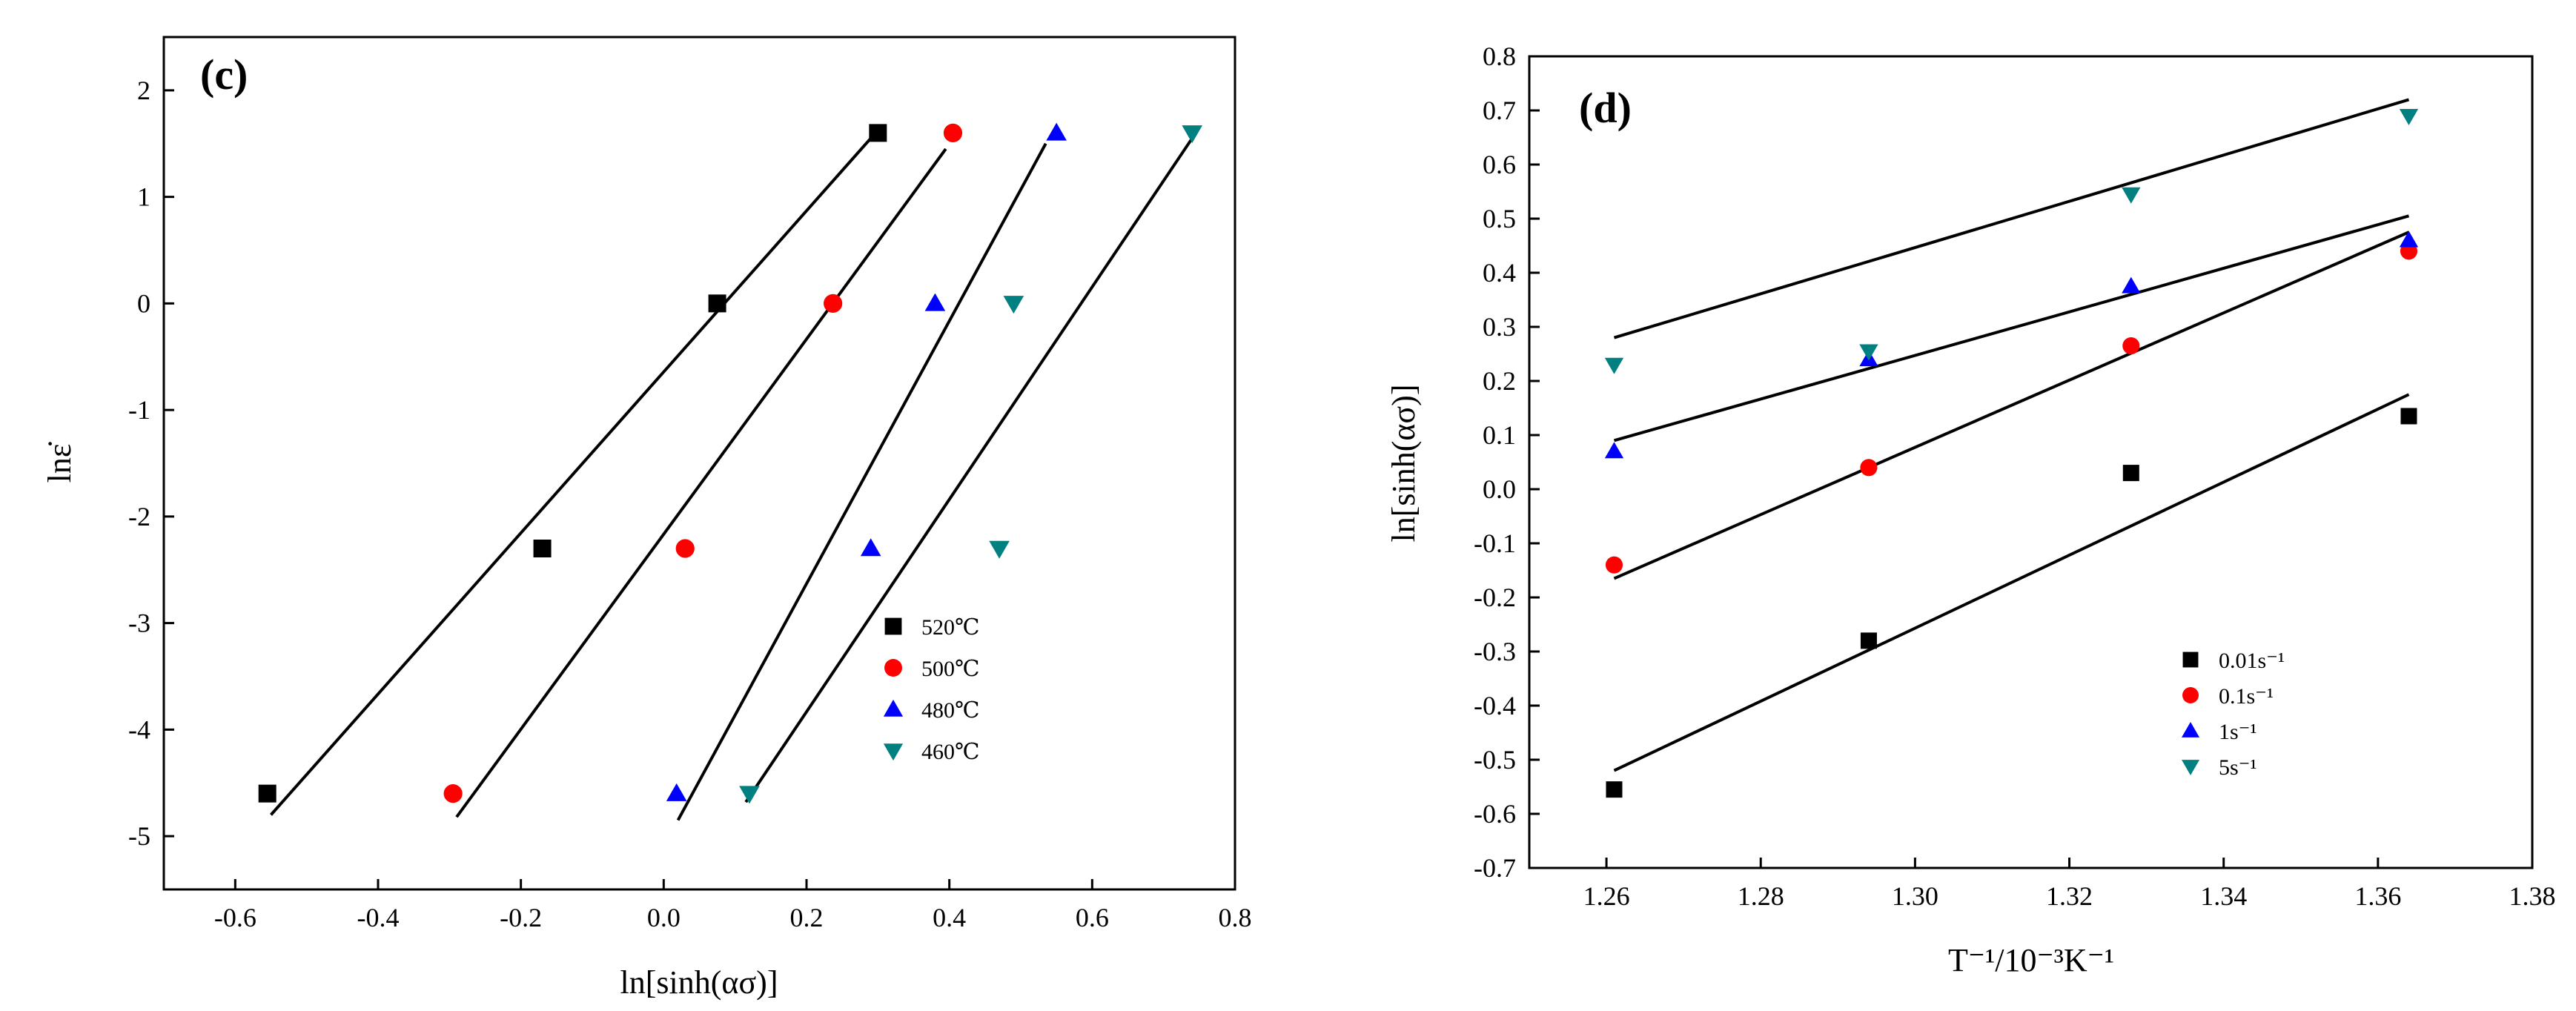 Image resolution: width=2576 pixels, height=1011 pixels. Describe the element at coordinates (139, 836) in the screenshot. I see `y-tick-label: -5` at that location.